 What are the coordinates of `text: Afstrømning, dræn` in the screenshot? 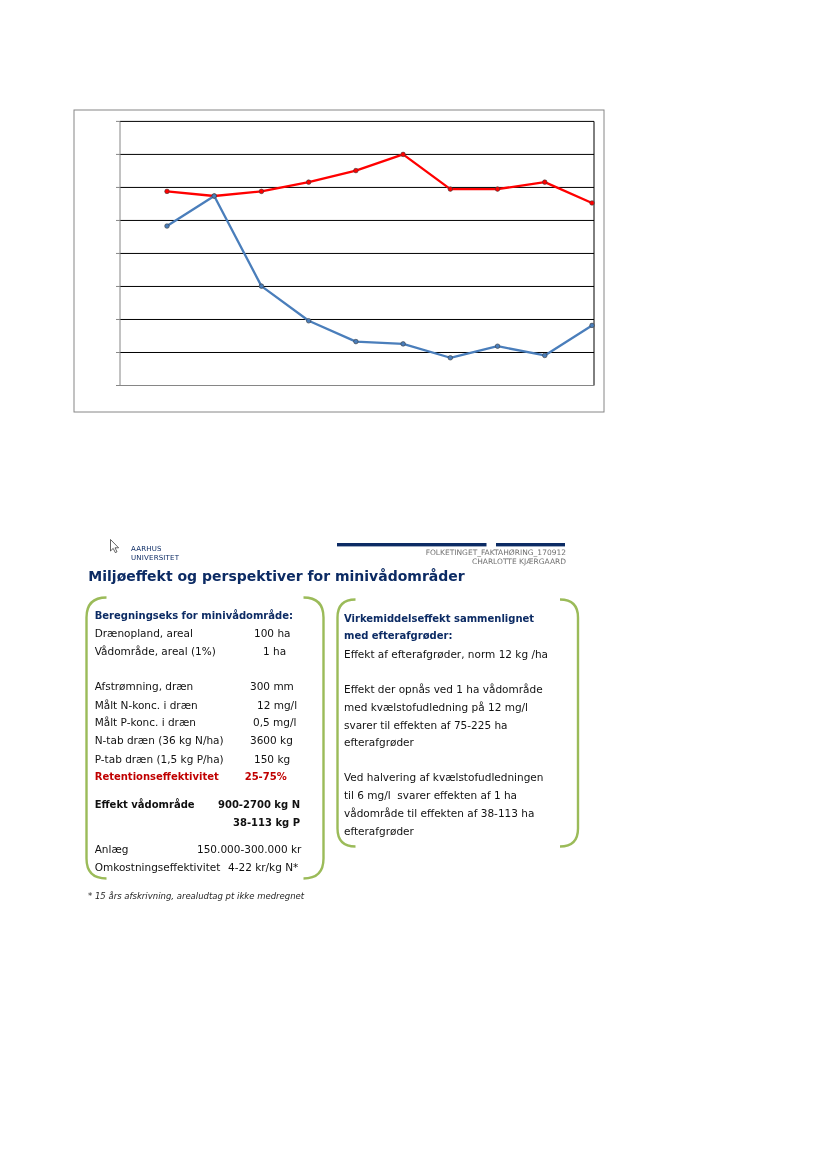 It's located at (144, 686).